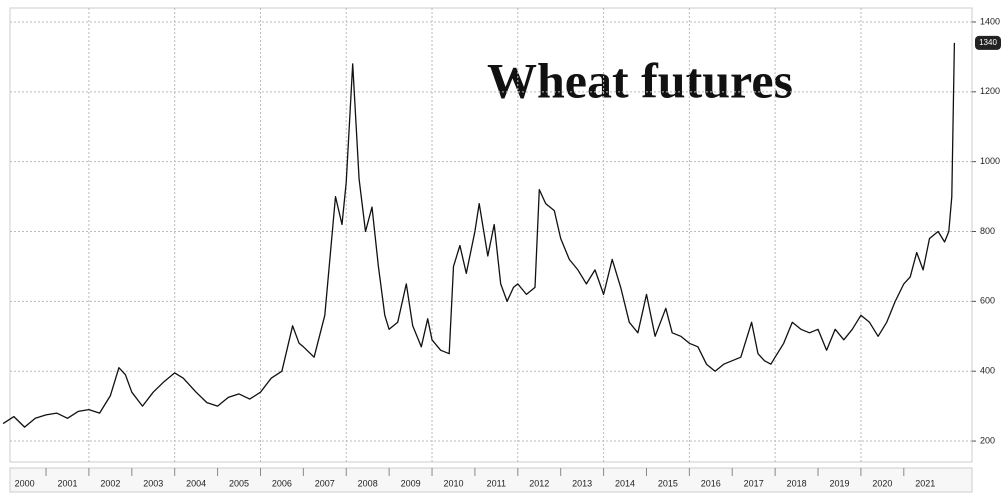  What do you see at coordinates (582, 483) in the screenshot?
I see `x-tick-label: 2013` at bounding box center [582, 483].